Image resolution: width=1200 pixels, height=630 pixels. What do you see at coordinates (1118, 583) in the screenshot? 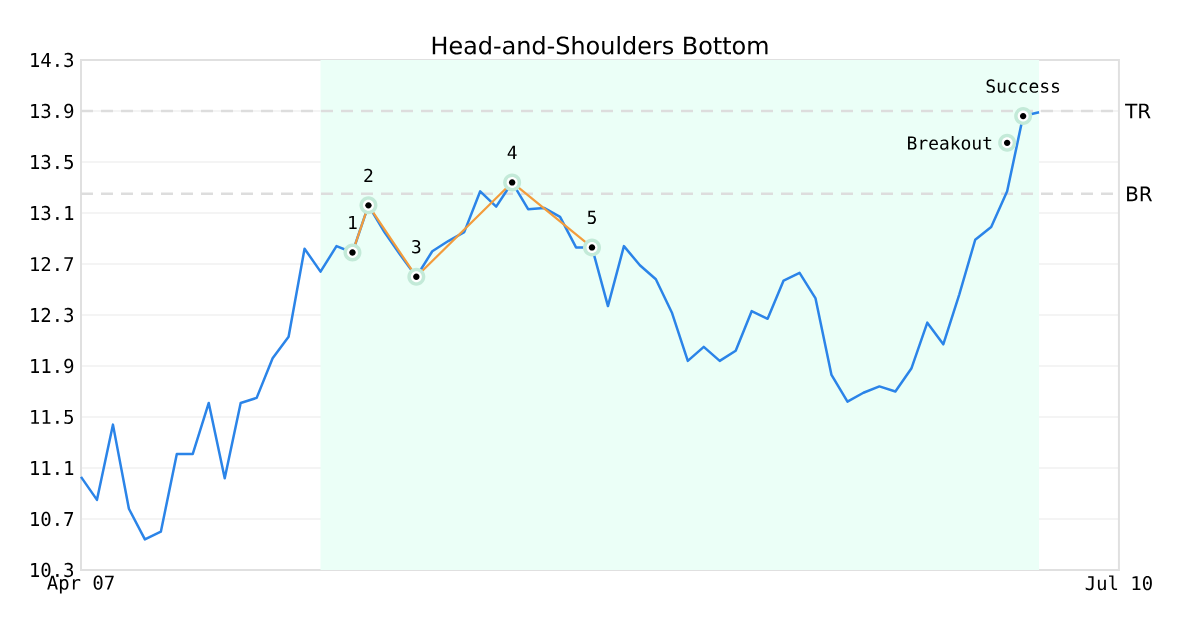
I see `x-tick-label: Jul 10` at bounding box center [1118, 583].